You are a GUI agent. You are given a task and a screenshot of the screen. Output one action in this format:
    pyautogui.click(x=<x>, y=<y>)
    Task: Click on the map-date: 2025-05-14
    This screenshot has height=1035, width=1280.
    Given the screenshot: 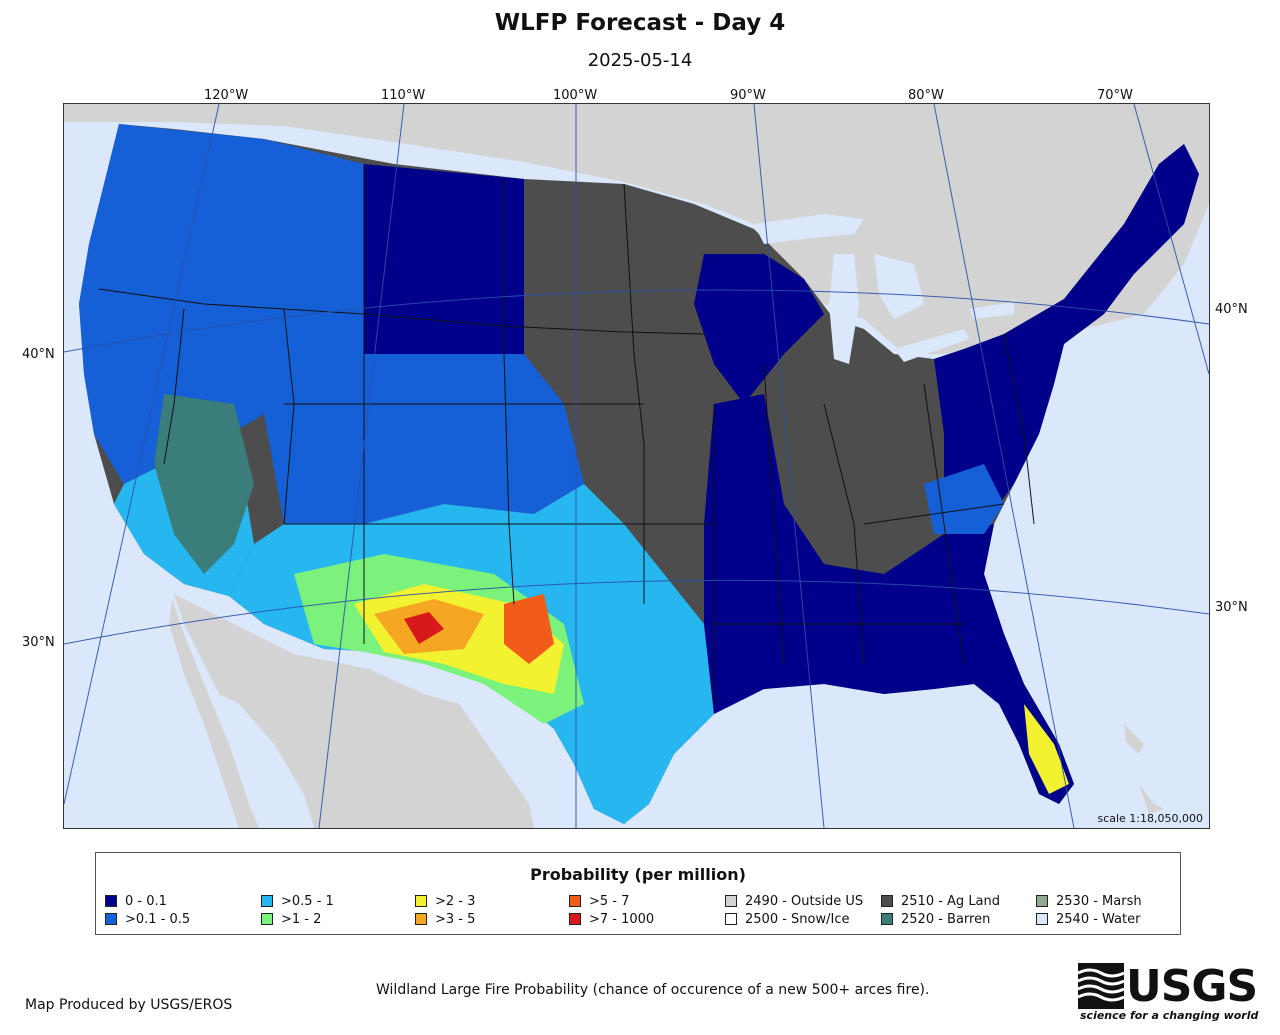 What is the action you would take?
    pyautogui.click(x=640, y=60)
    